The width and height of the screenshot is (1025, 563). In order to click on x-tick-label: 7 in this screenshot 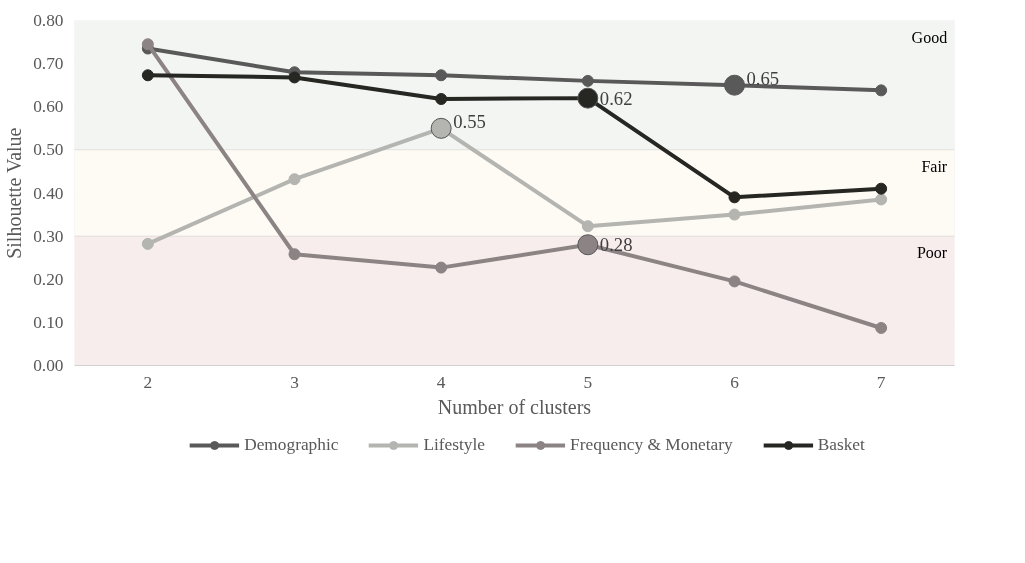, I will do `click(881, 382)`.